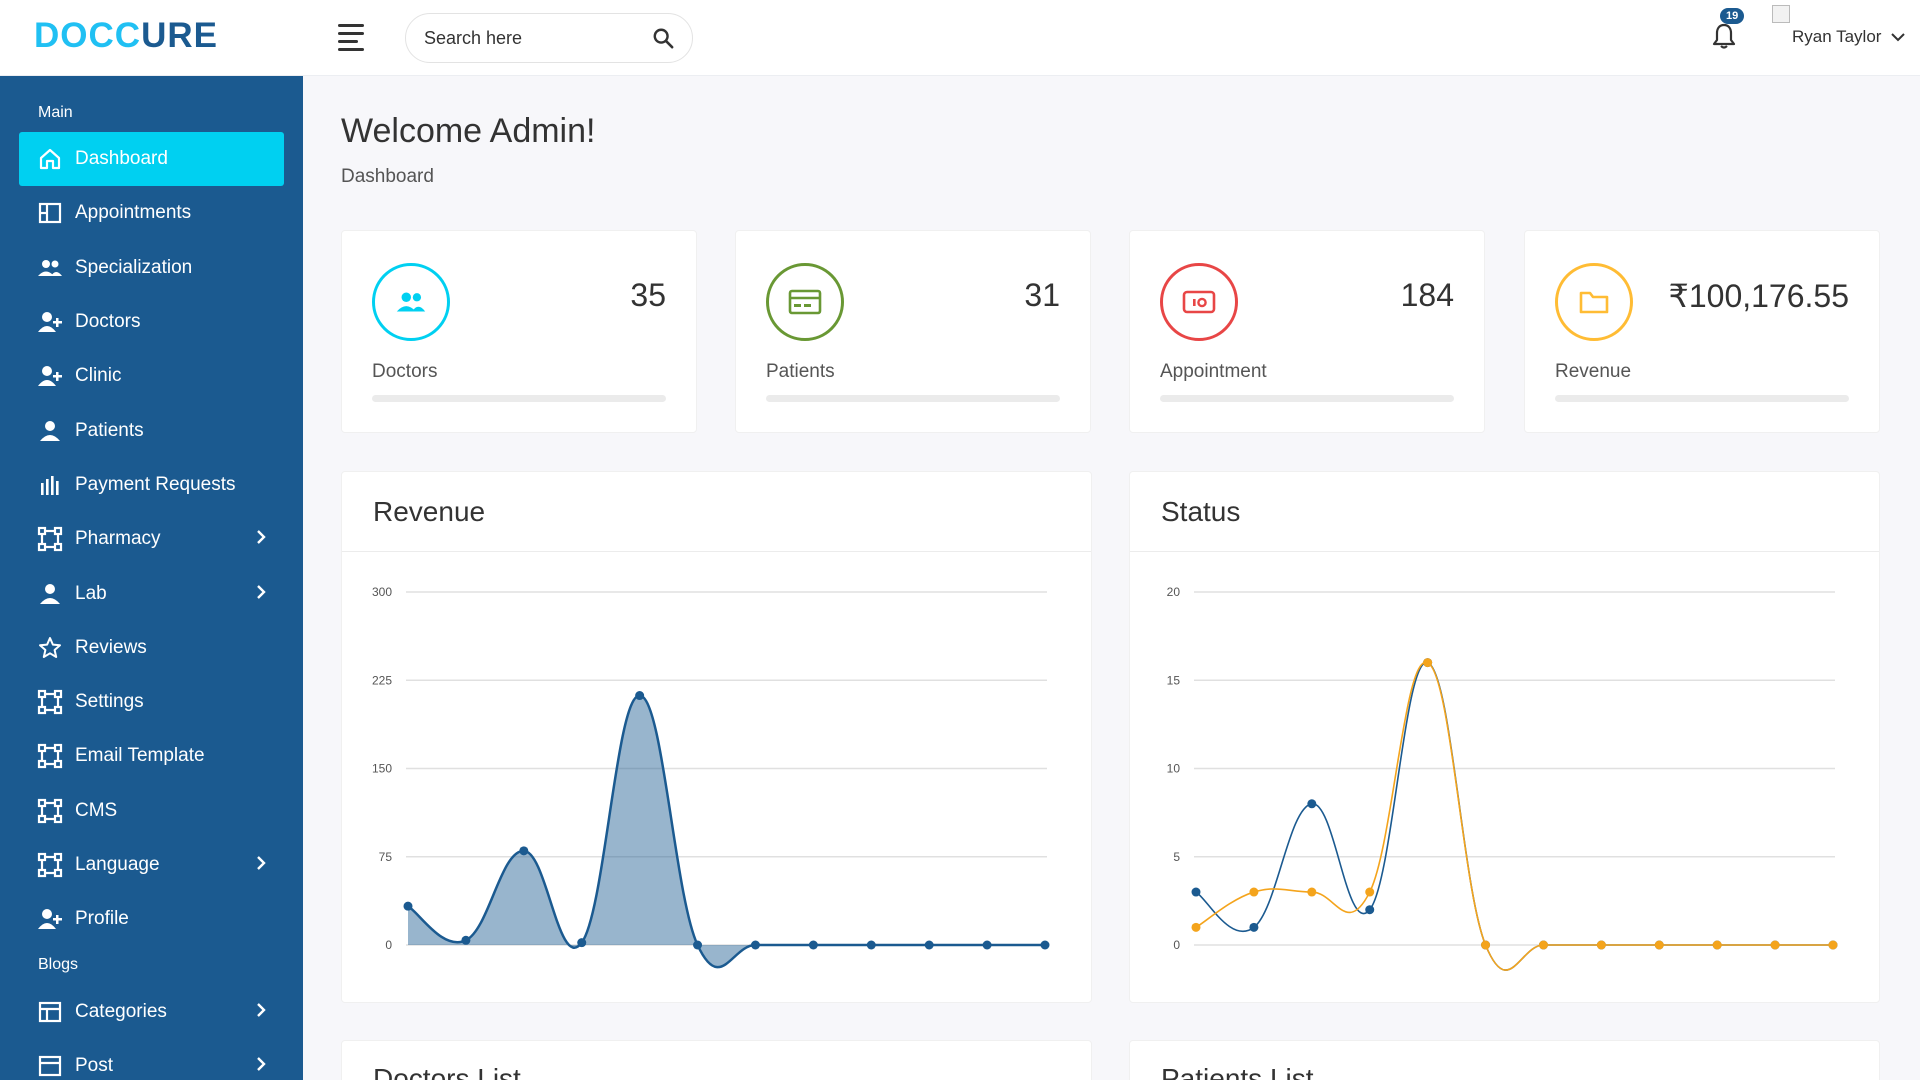  Describe the element at coordinates (108, 322) in the screenshot. I see `sidebar-item-label: Doctors` at that location.